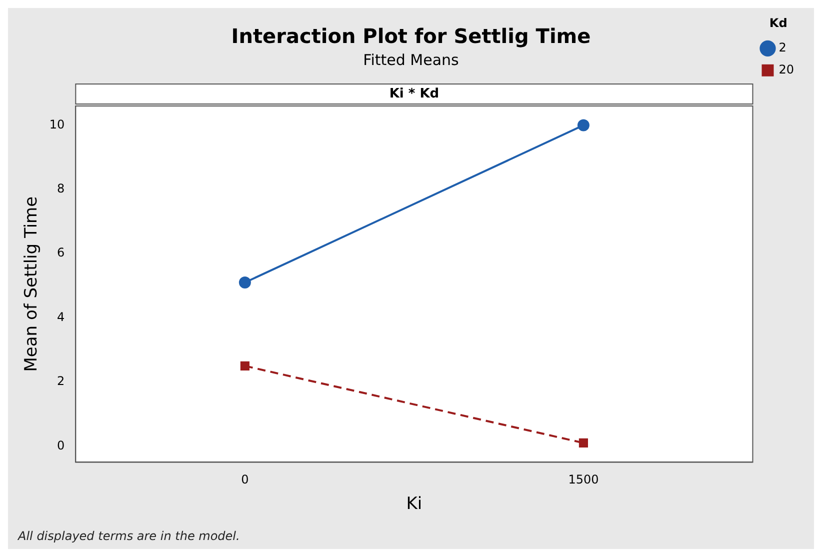 The height and width of the screenshot is (557, 822). Describe the element at coordinates (411, 36) in the screenshot. I see `chart-title: Interaction Plot for Settlig Time` at that location.